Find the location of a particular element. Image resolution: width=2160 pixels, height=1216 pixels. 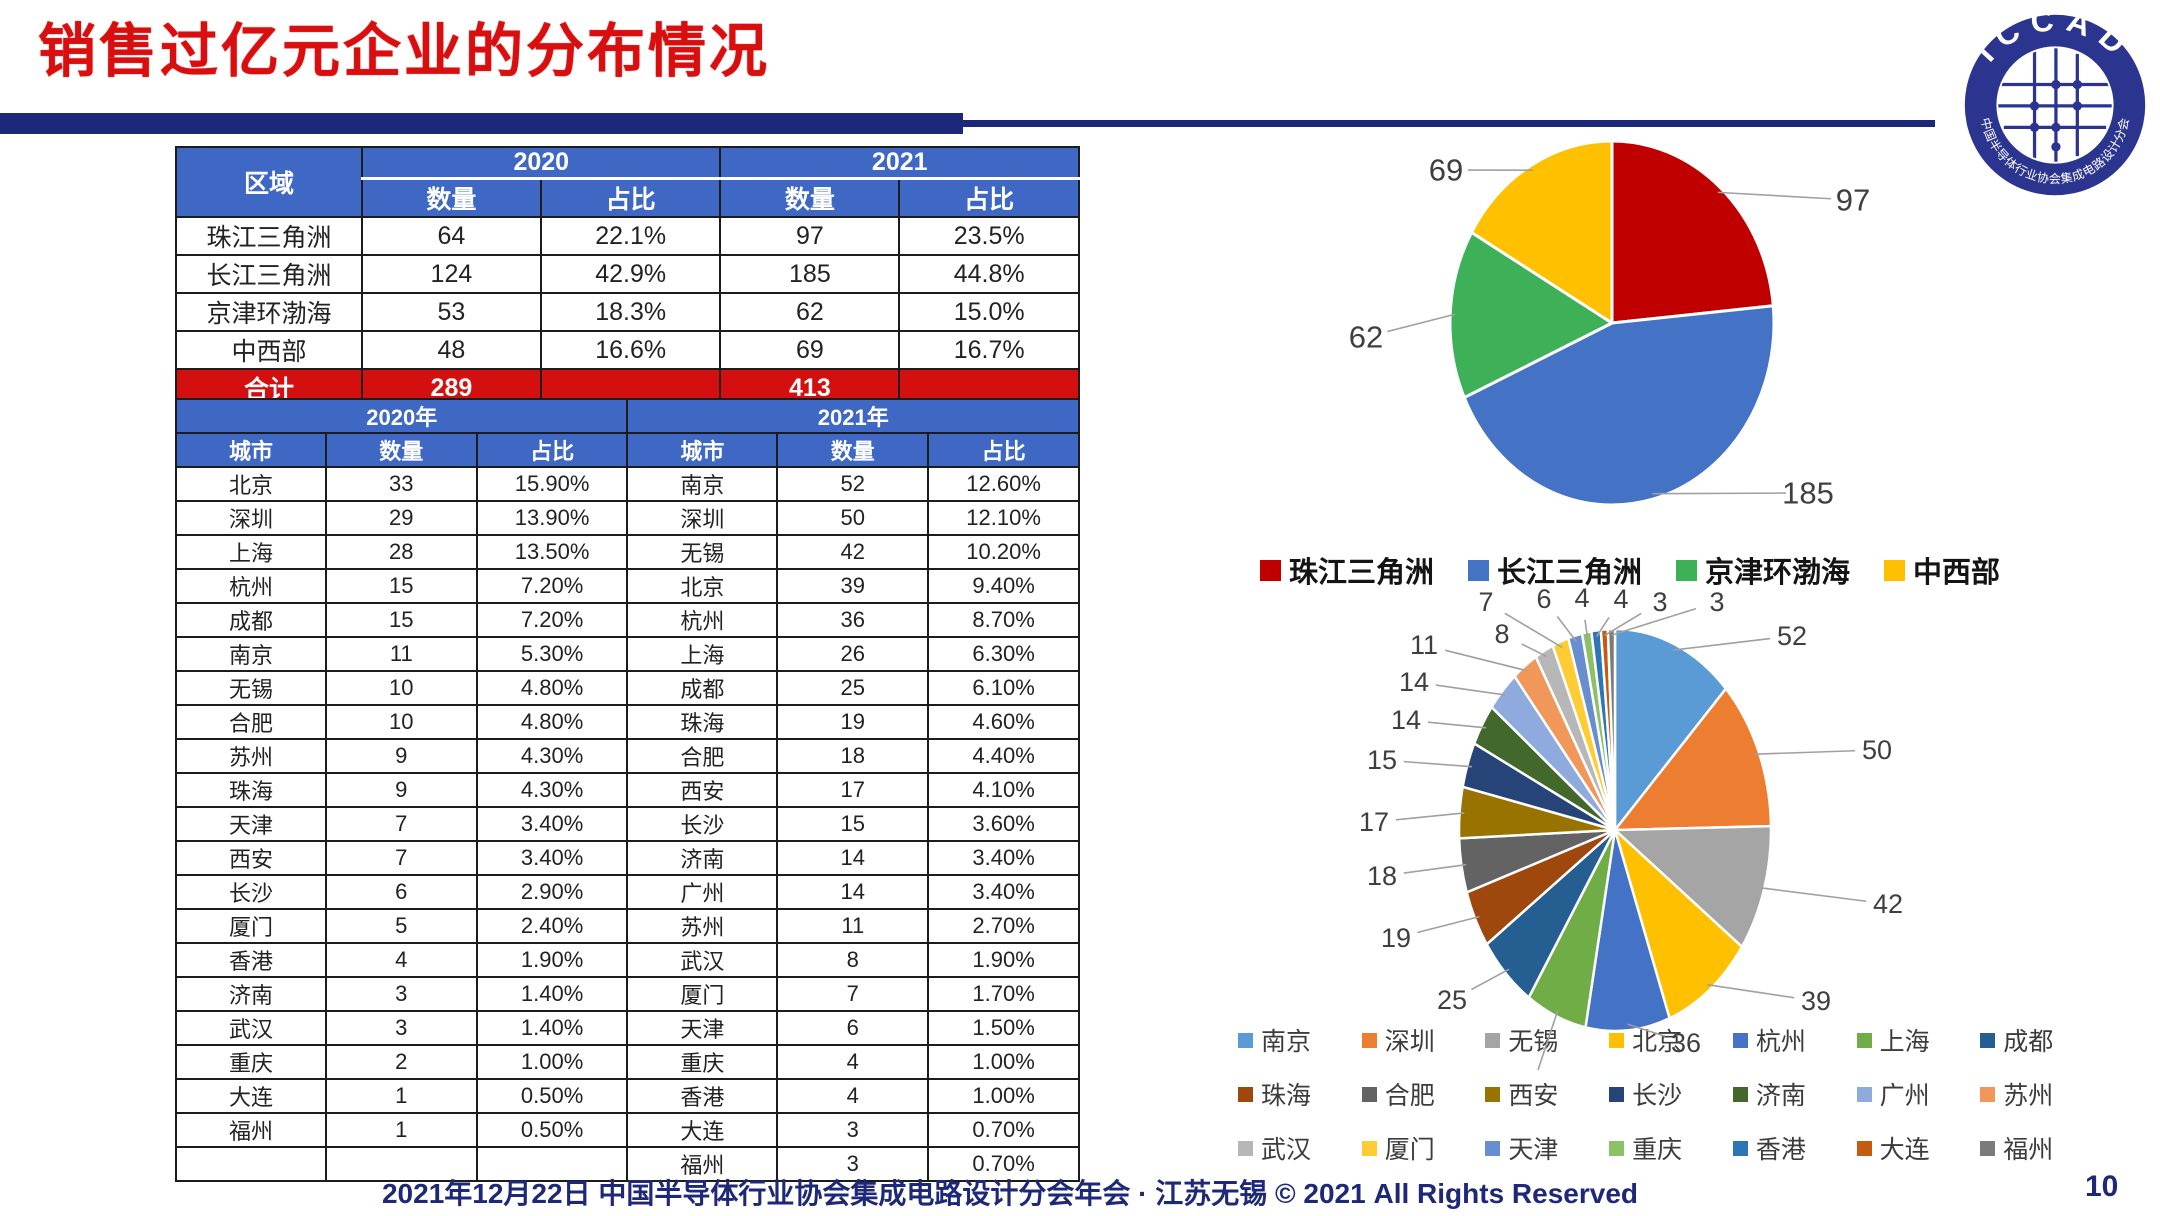

table-cell: 武汉 is located at coordinates (251, 1028).